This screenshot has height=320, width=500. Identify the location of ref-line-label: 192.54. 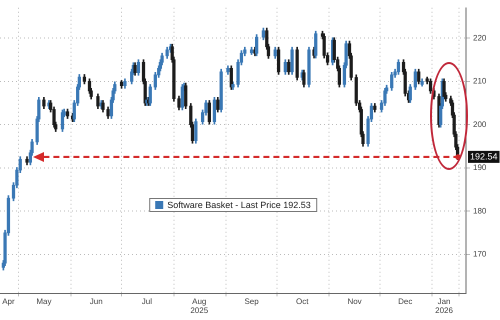
(484, 156).